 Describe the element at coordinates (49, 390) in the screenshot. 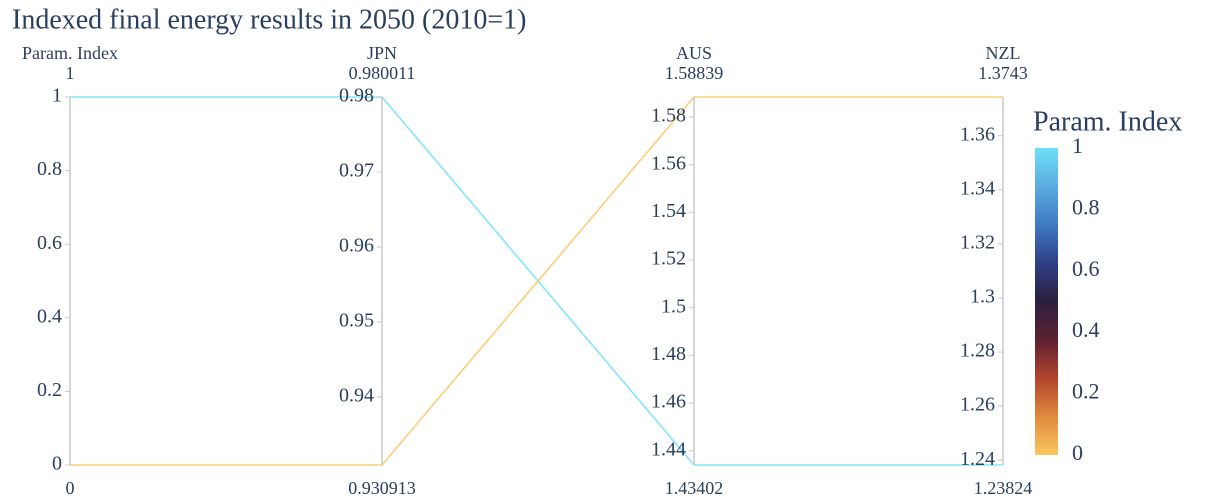

I see `tick-label: 0.2` at that location.